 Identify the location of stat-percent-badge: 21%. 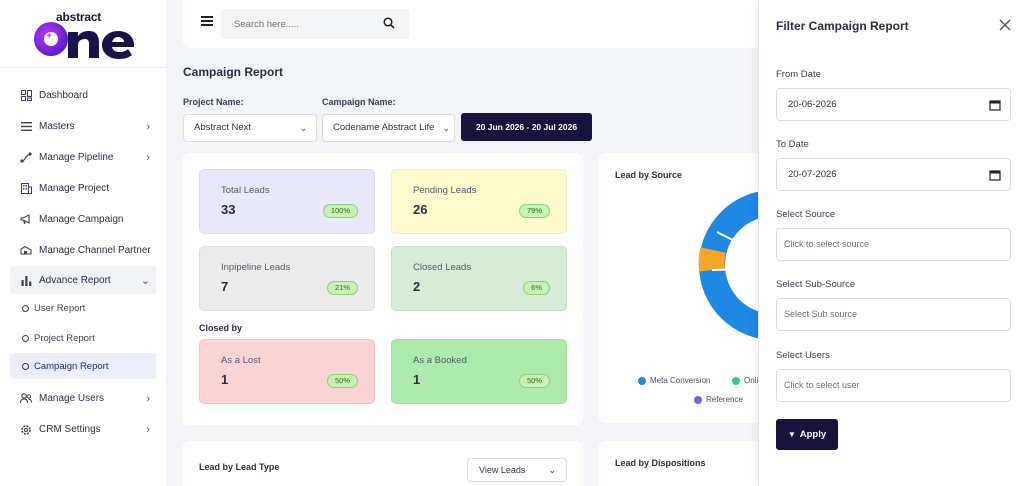
(342, 288).